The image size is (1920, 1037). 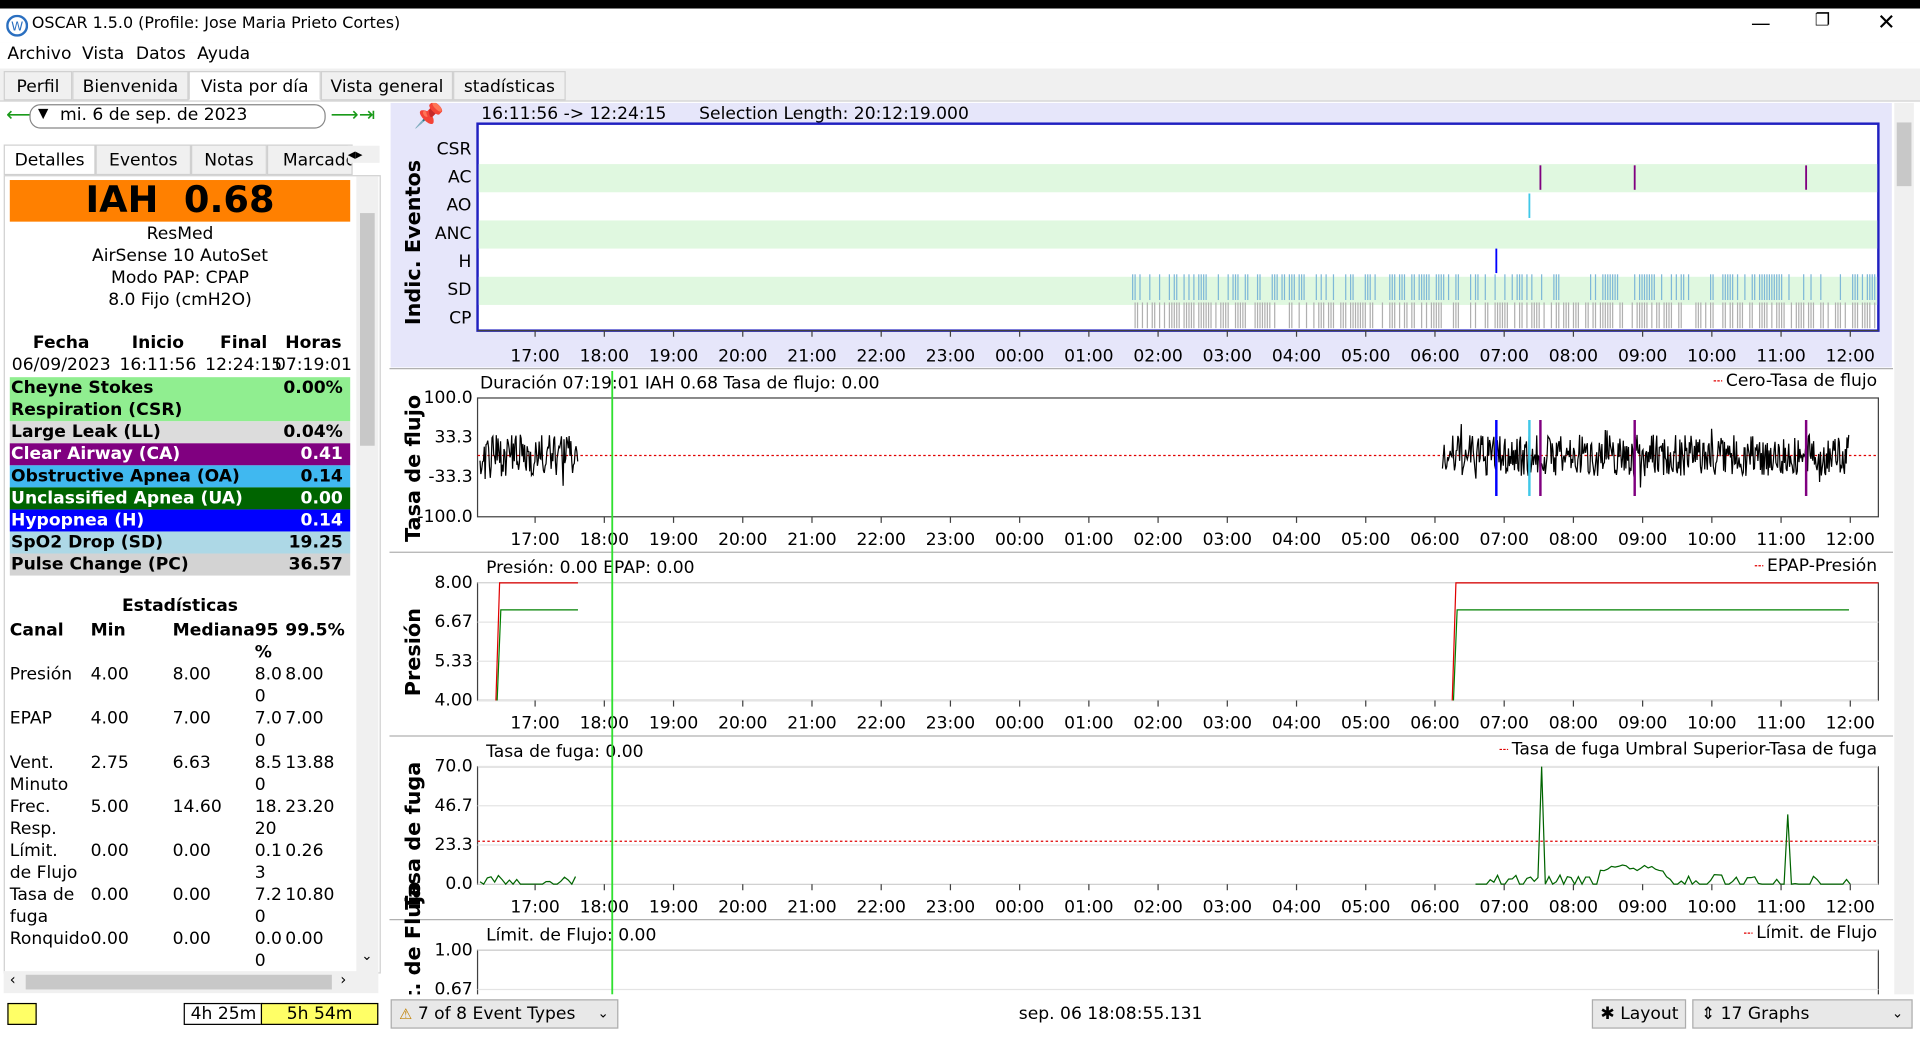 I want to click on next-day: ⟶, so click(x=344, y=114).